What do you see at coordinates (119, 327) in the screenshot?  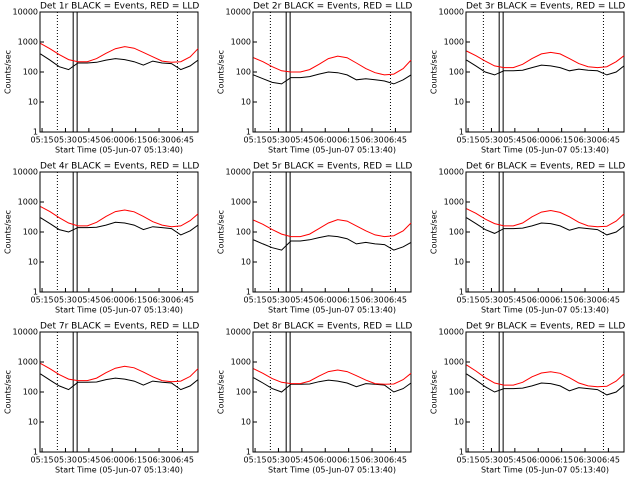 I see `chart-title: Det 7r BLACK = Events, RED = LLD` at bounding box center [119, 327].